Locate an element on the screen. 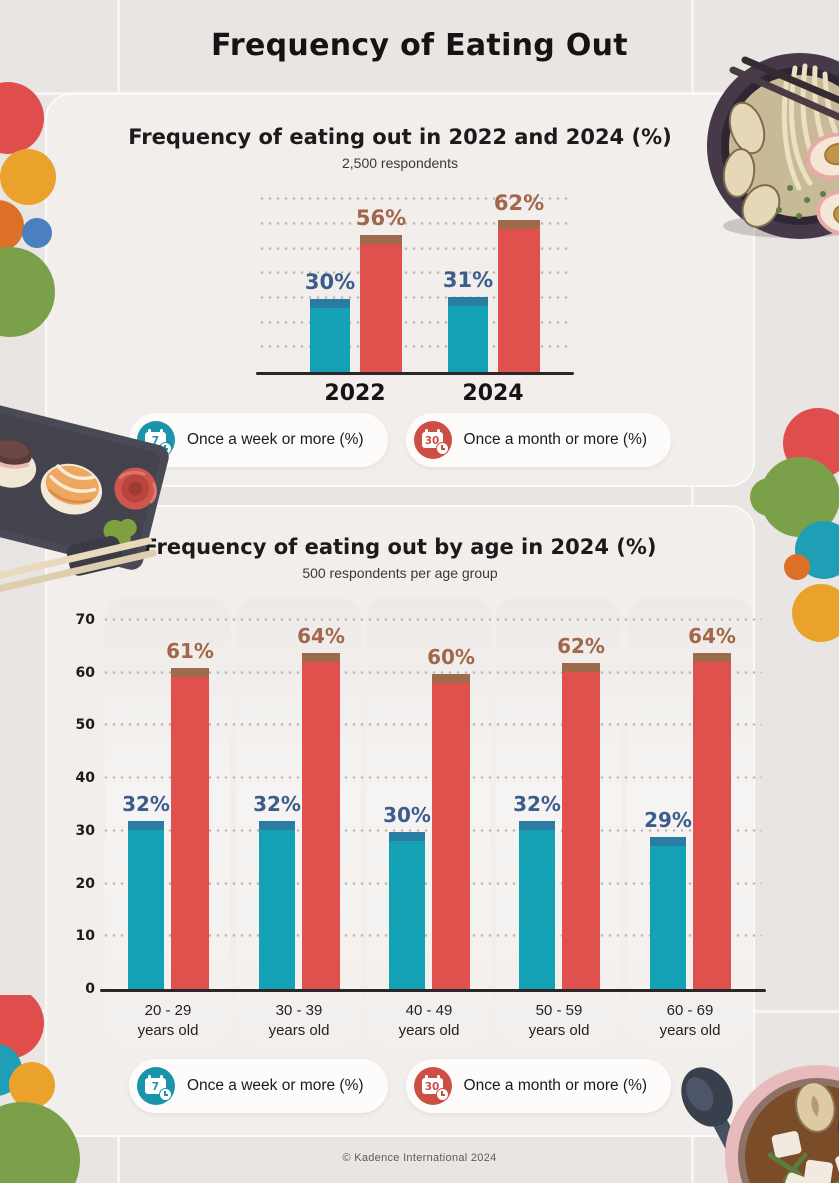  y-axis-tick-label: 20 is located at coordinates (85, 883).